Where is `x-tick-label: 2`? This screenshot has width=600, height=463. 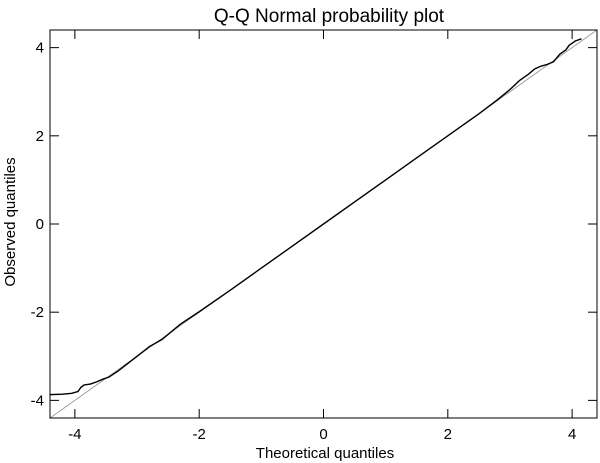
x-tick-label: 2 is located at coordinates (448, 434).